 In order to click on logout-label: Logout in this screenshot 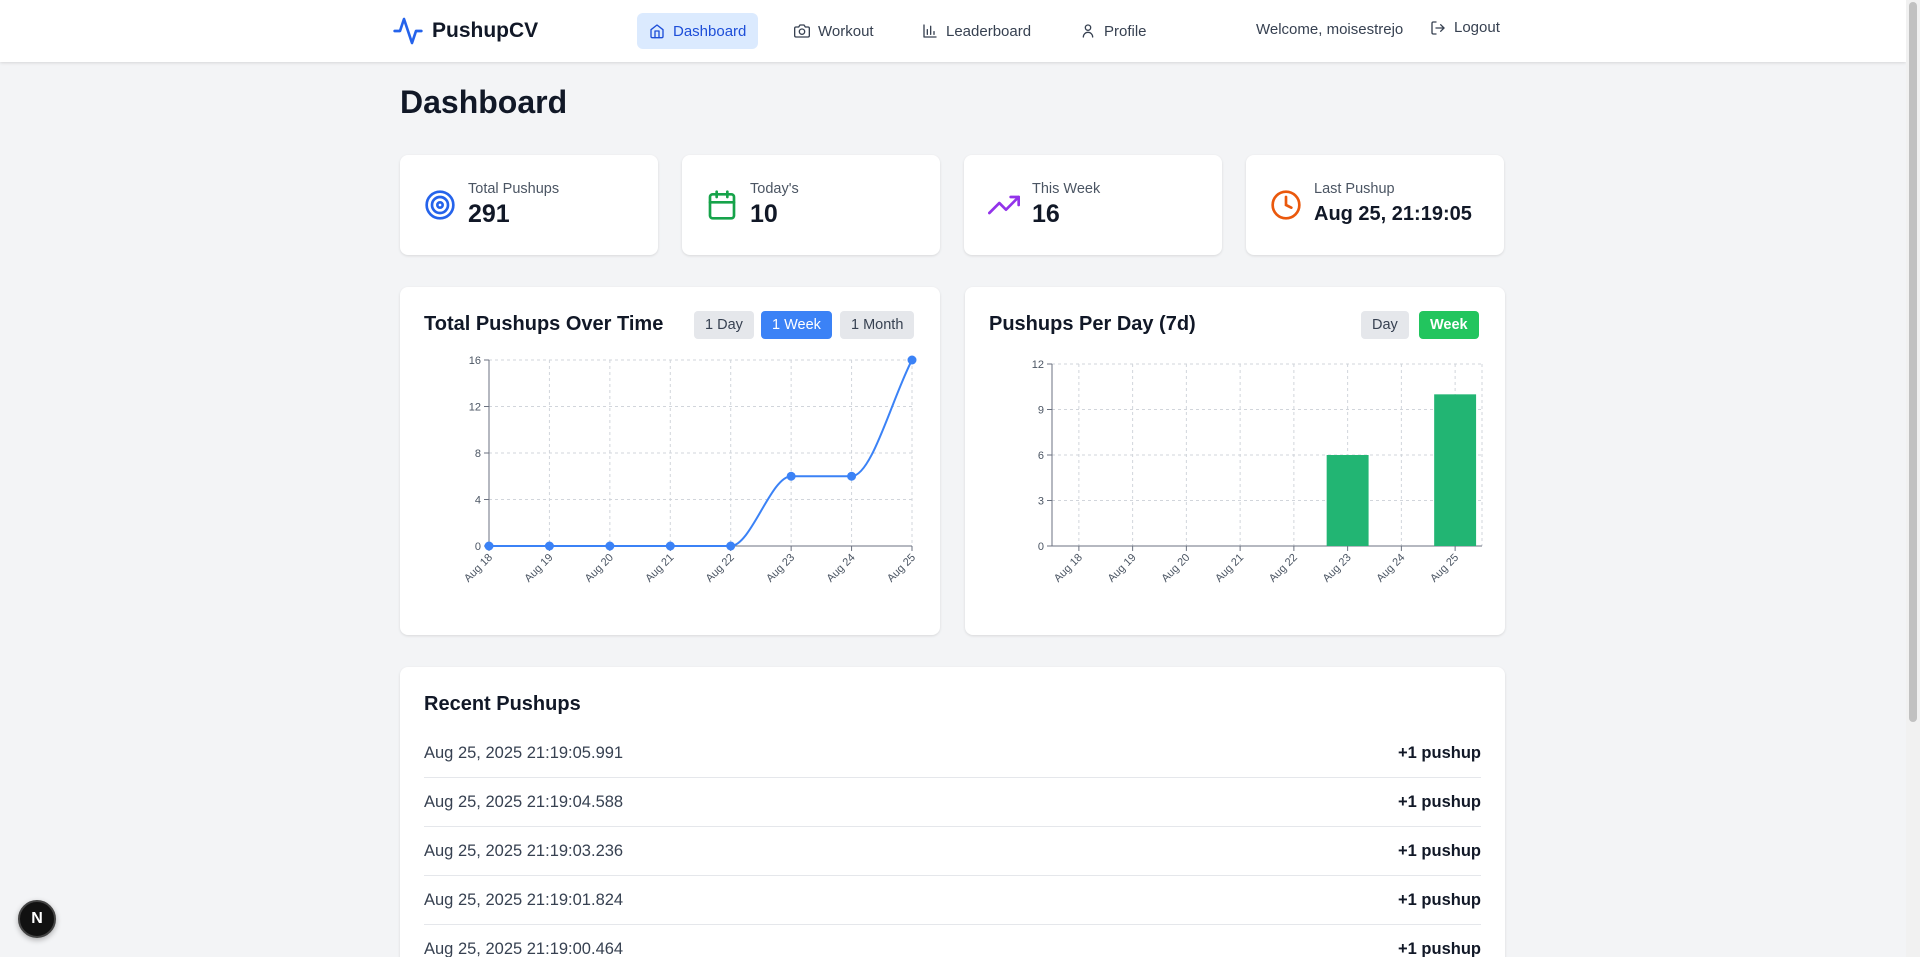, I will do `click(1477, 27)`.